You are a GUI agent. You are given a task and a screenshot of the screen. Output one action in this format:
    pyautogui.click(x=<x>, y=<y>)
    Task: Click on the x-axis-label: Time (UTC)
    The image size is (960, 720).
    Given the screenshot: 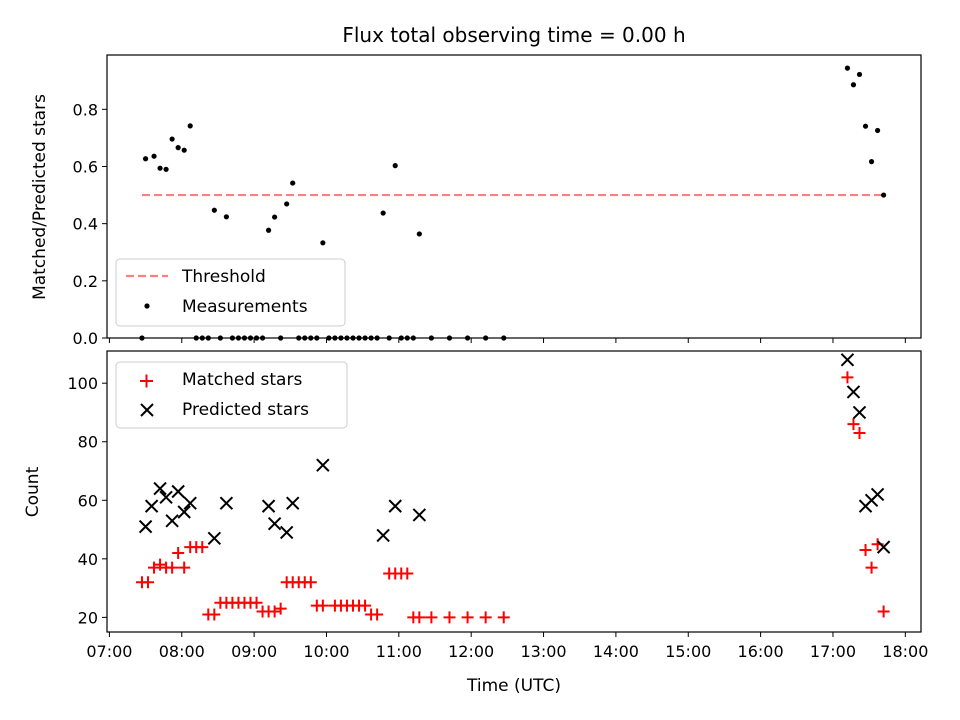 What is the action you would take?
    pyautogui.click(x=513, y=686)
    